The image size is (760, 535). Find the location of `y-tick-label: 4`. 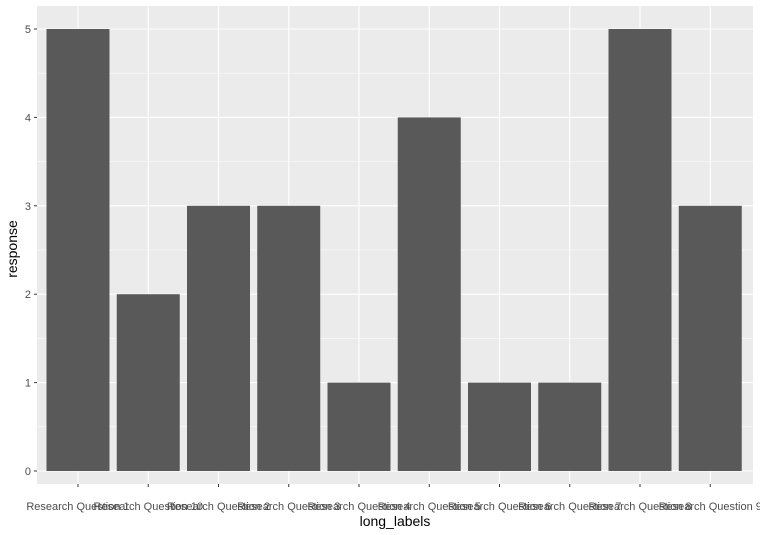

y-tick-label: 4 is located at coordinates (28, 118).